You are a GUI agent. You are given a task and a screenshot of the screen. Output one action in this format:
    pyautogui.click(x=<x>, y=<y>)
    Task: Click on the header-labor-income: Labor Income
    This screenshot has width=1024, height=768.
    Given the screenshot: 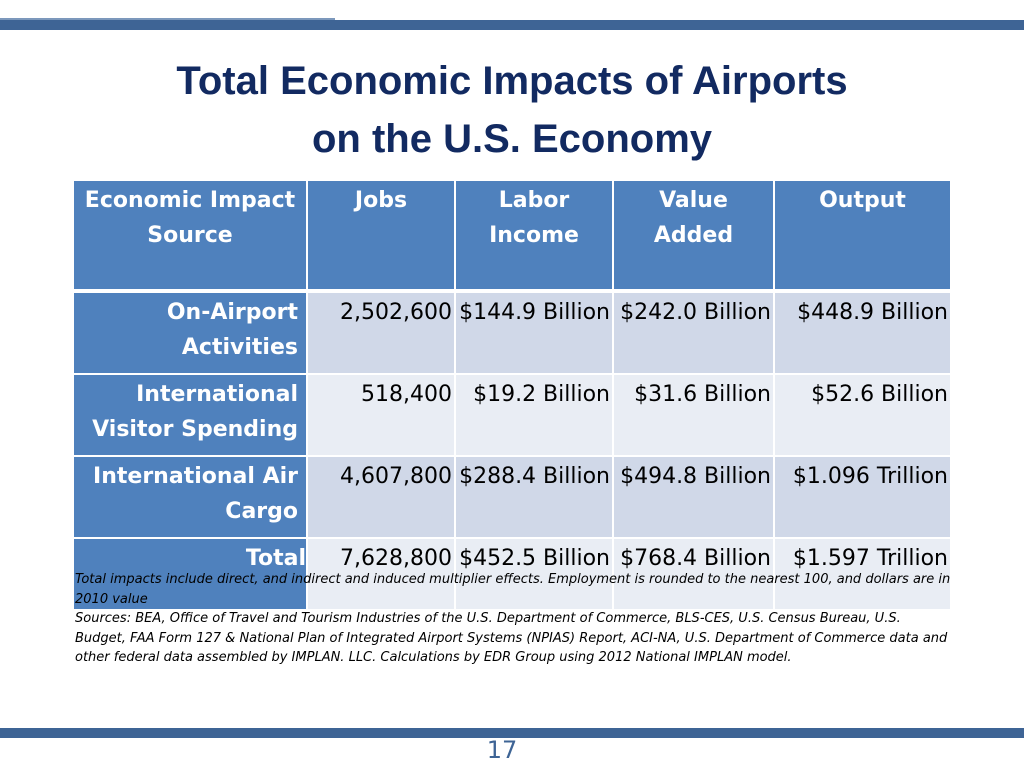 What is the action you would take?
    pyautogui.click(x=534, y=235)
    